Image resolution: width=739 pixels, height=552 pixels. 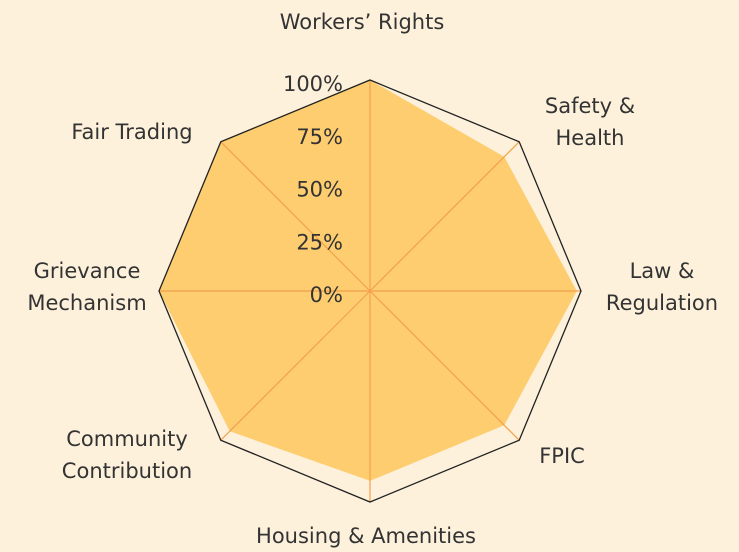 What do you see at coordinates (362, 22) in the screenshot?
I see `category-label: Workers’ Rights` at bounding box center [362, 22].